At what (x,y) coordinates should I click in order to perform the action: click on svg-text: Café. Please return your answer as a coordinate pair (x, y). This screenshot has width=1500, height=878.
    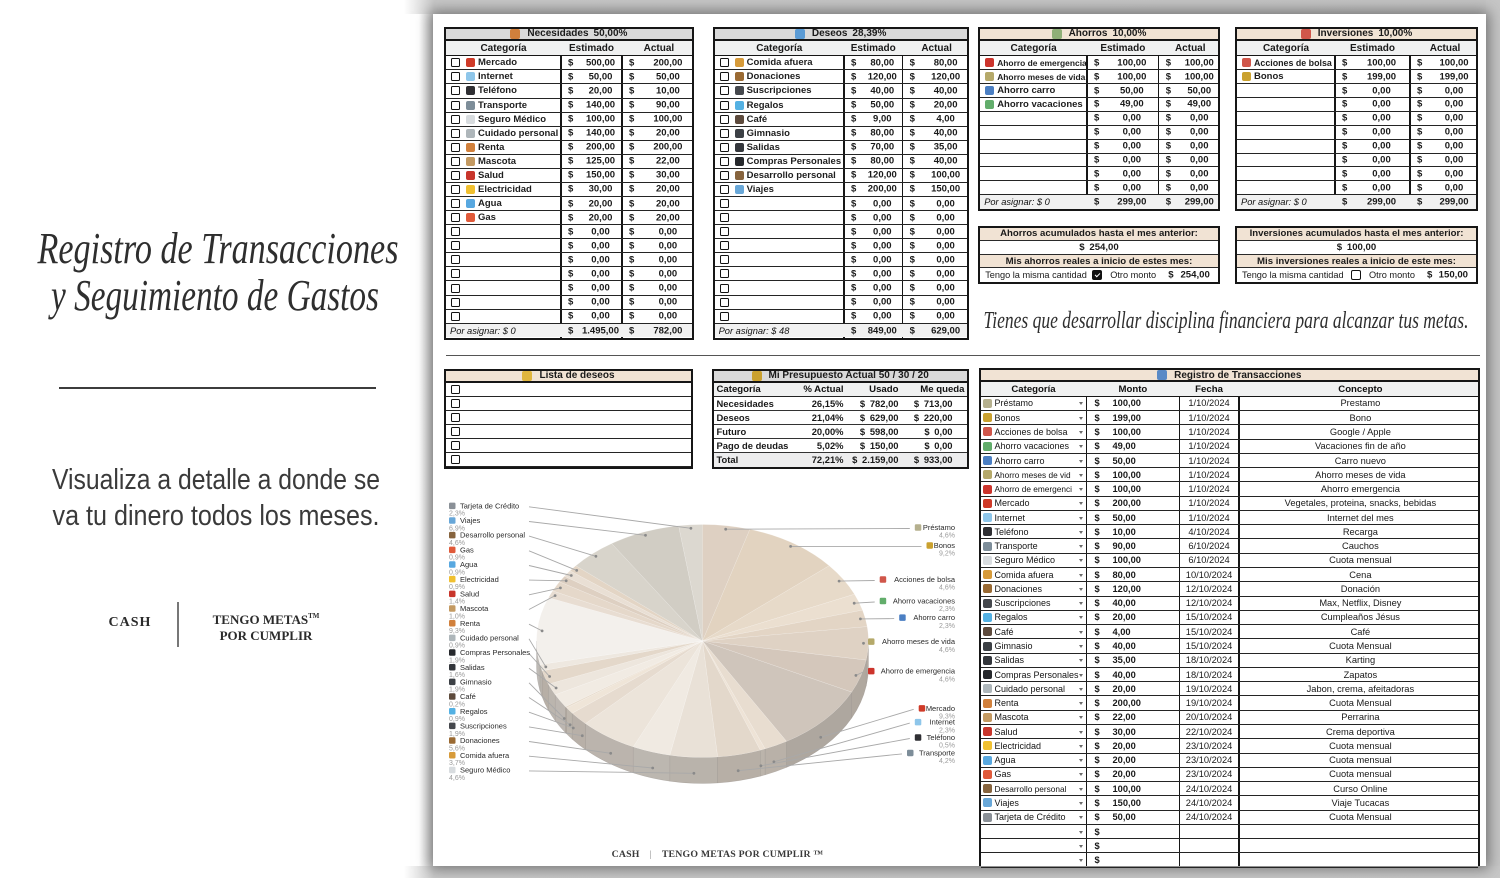
    Looking at the image, I should click on (468, 696).